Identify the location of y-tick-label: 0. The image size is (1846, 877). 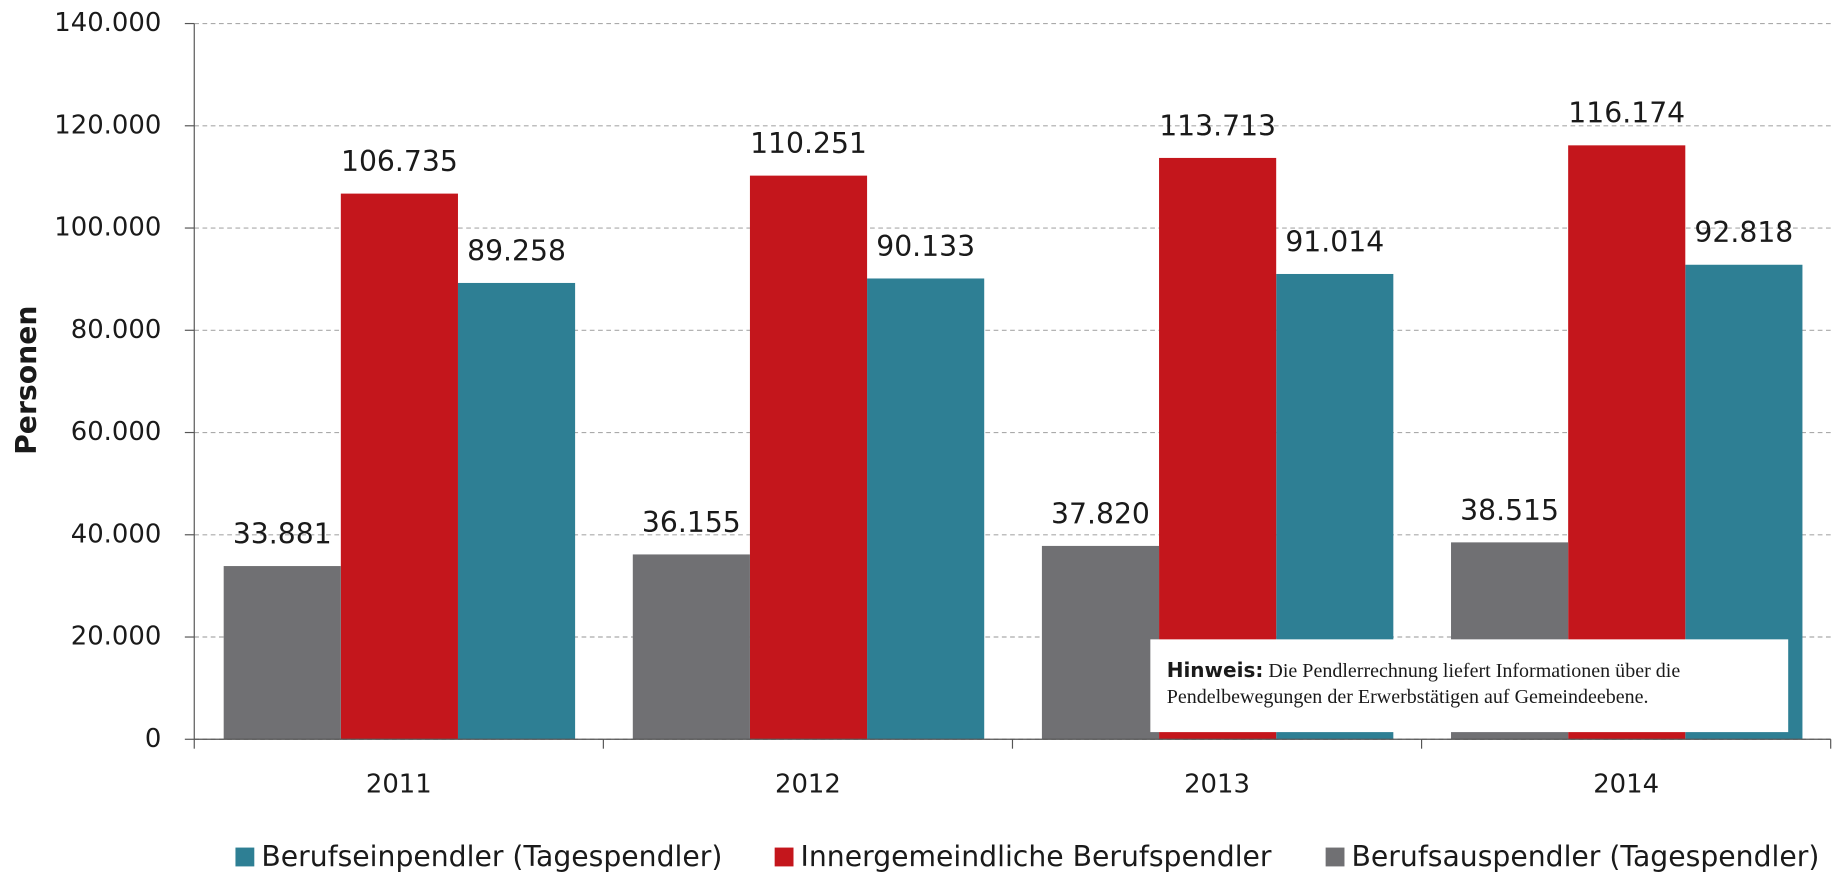
(153, 739).